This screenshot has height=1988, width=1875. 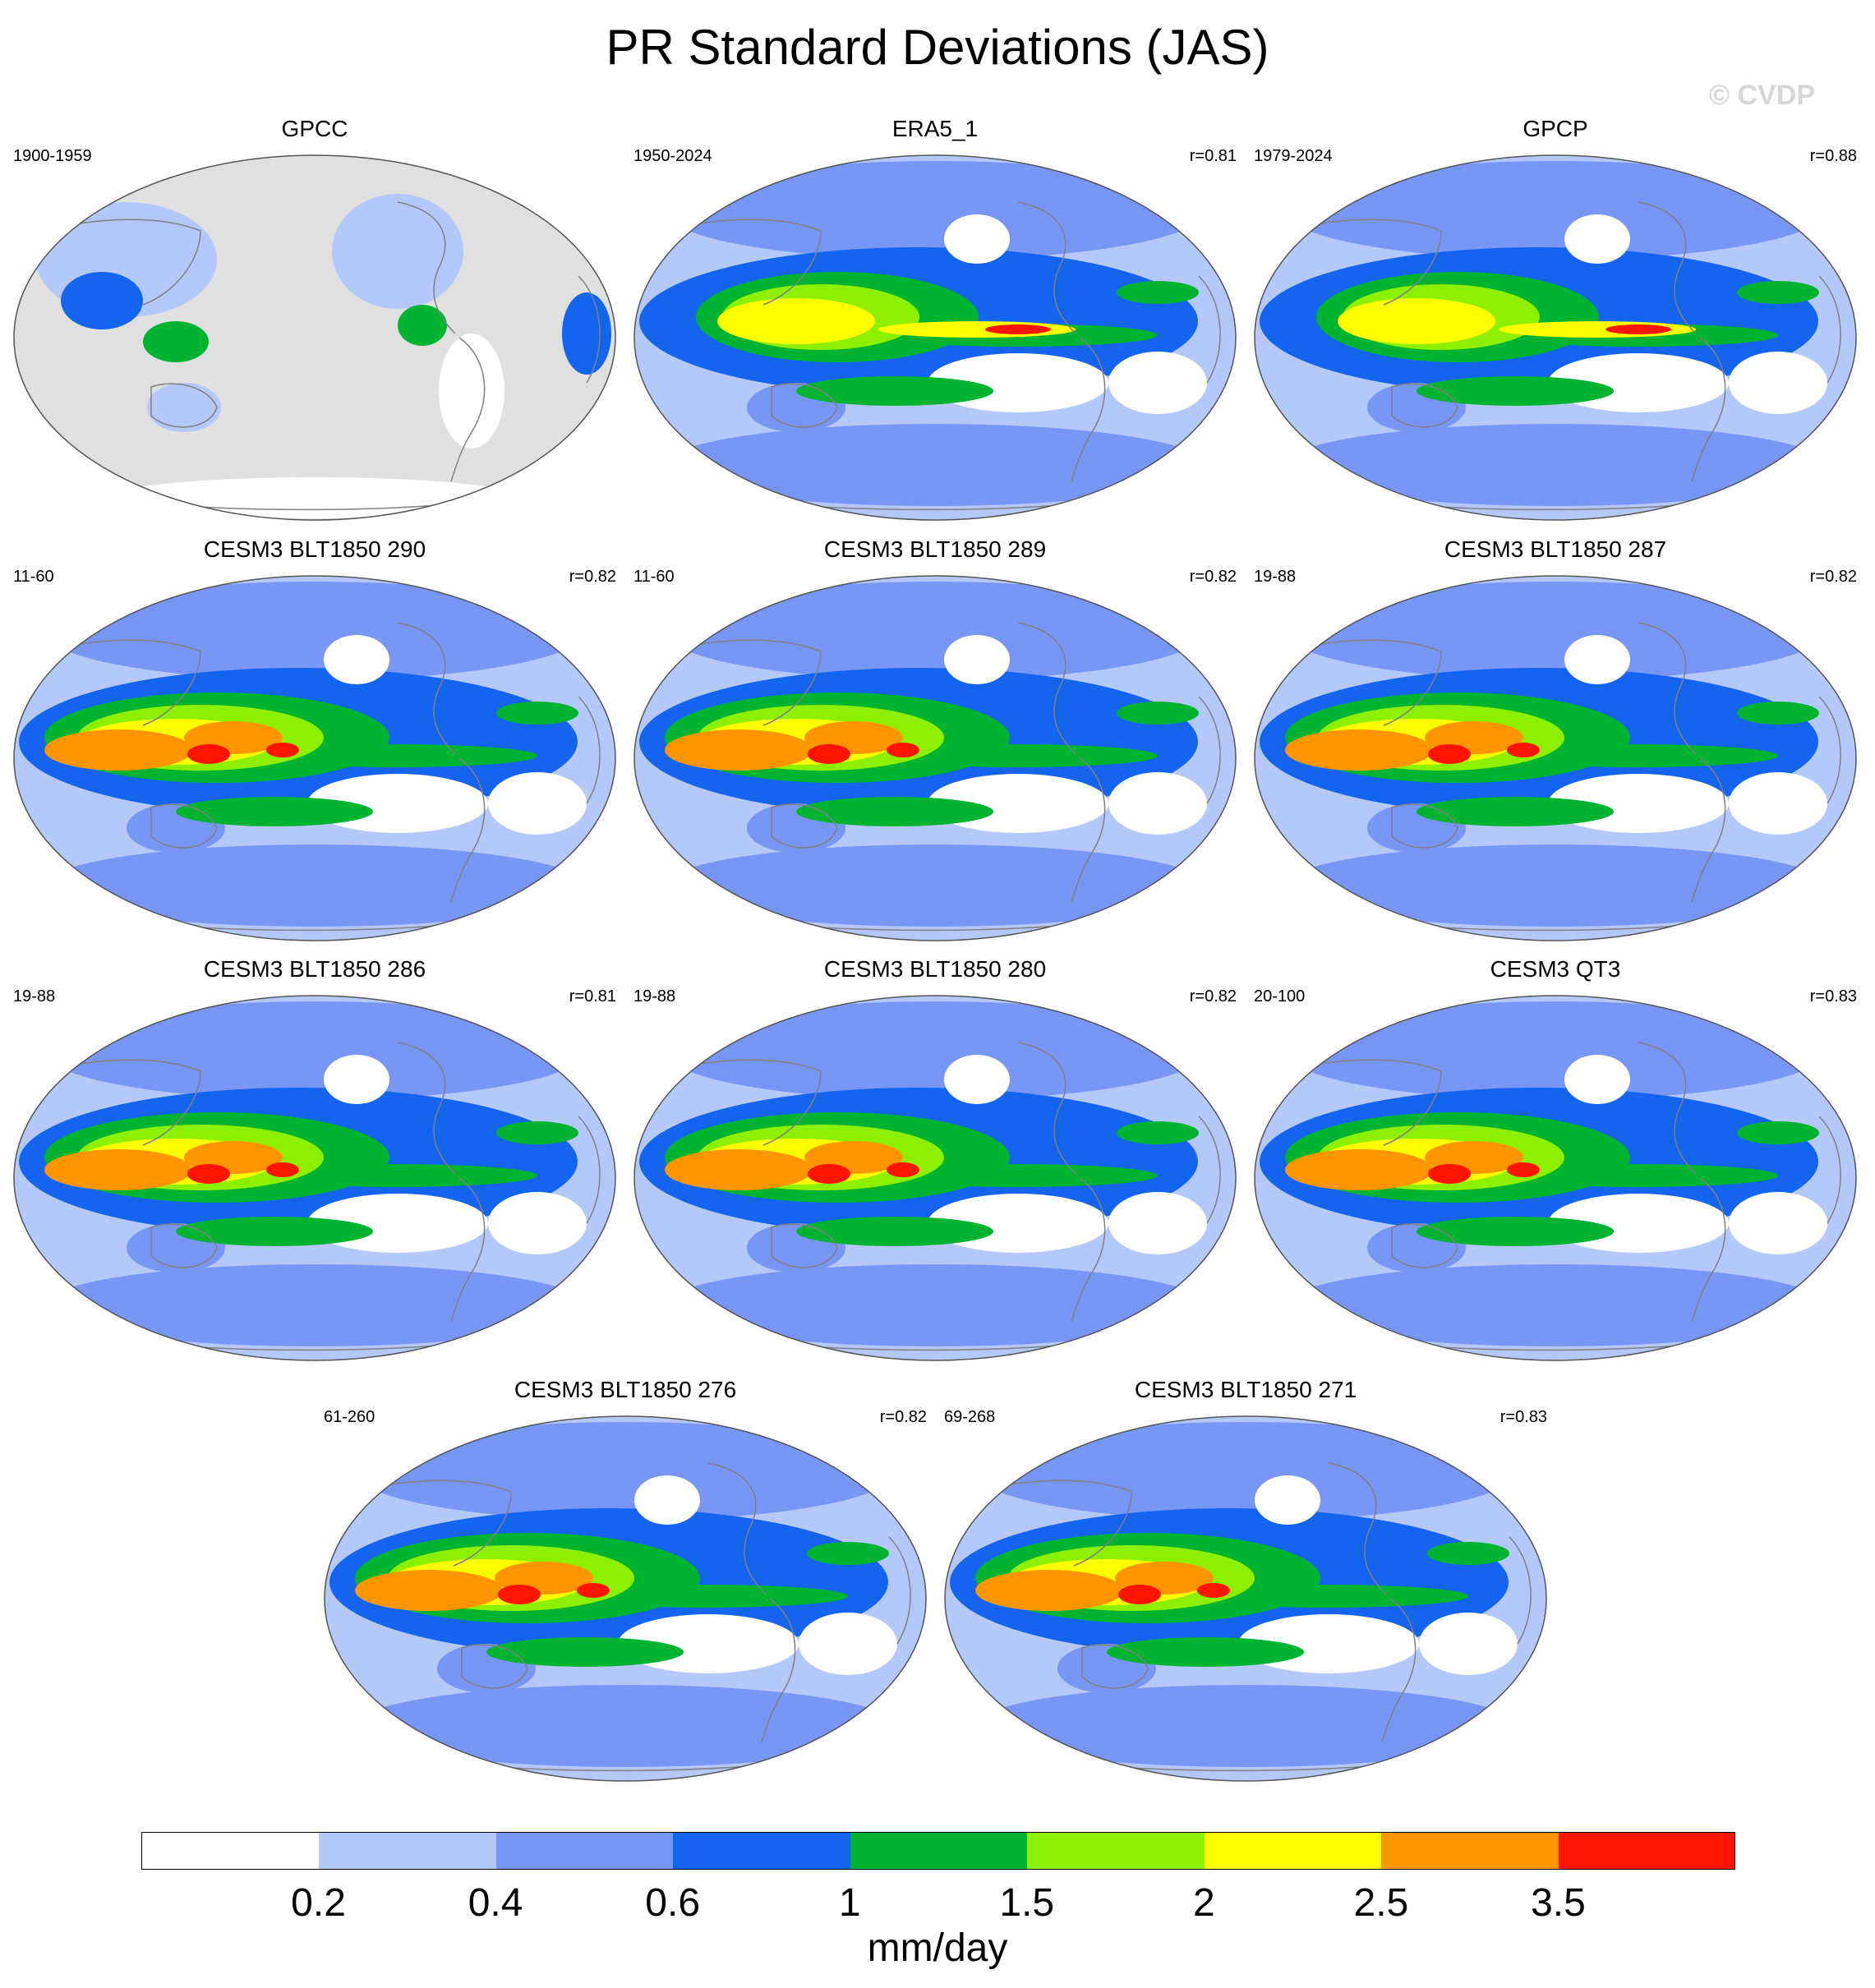 I want to click on colorbar-tick-label: 0.2, so click(x=318, y=1903).